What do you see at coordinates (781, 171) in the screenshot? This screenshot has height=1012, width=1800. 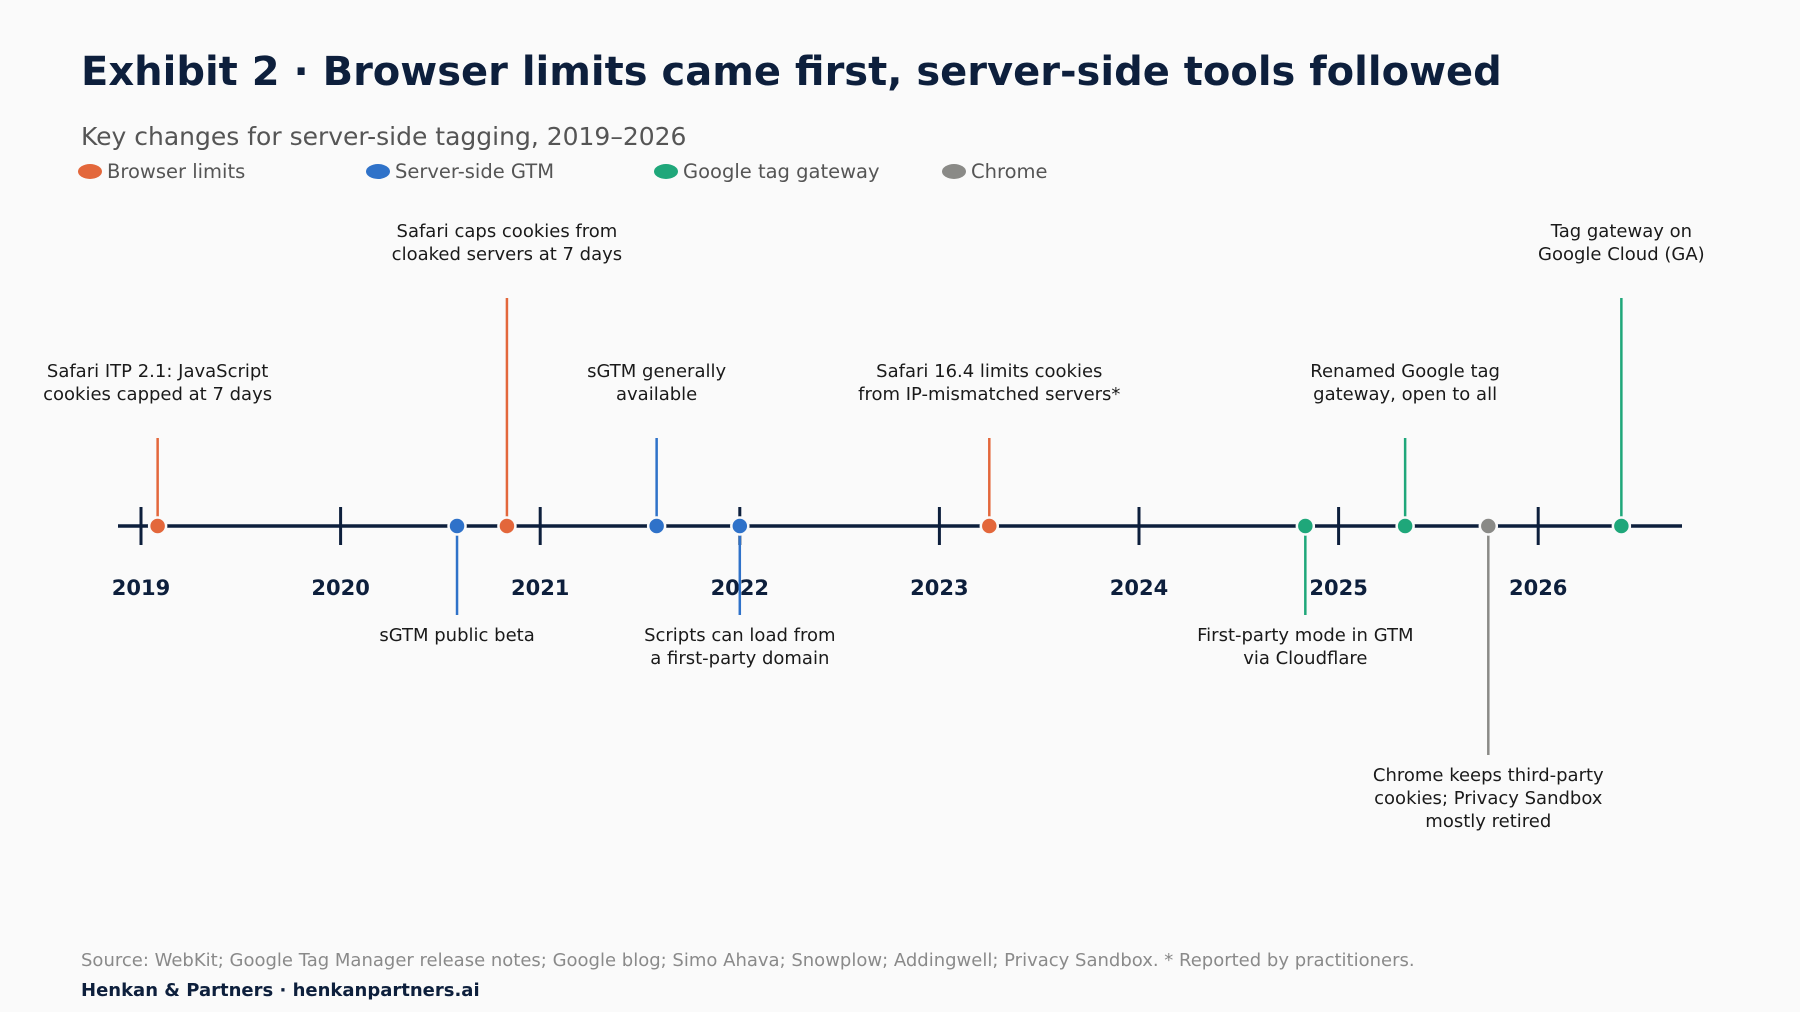 I see `legend-label: Google tag gateway` at bounding box center [781, 171].